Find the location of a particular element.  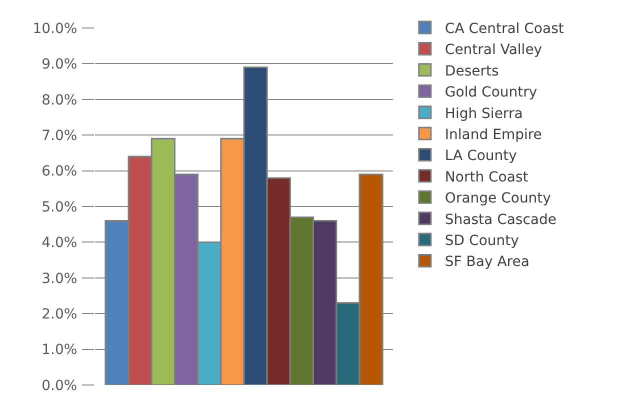

y-tick-label: 0.0% is located at coordinates (60, 386).